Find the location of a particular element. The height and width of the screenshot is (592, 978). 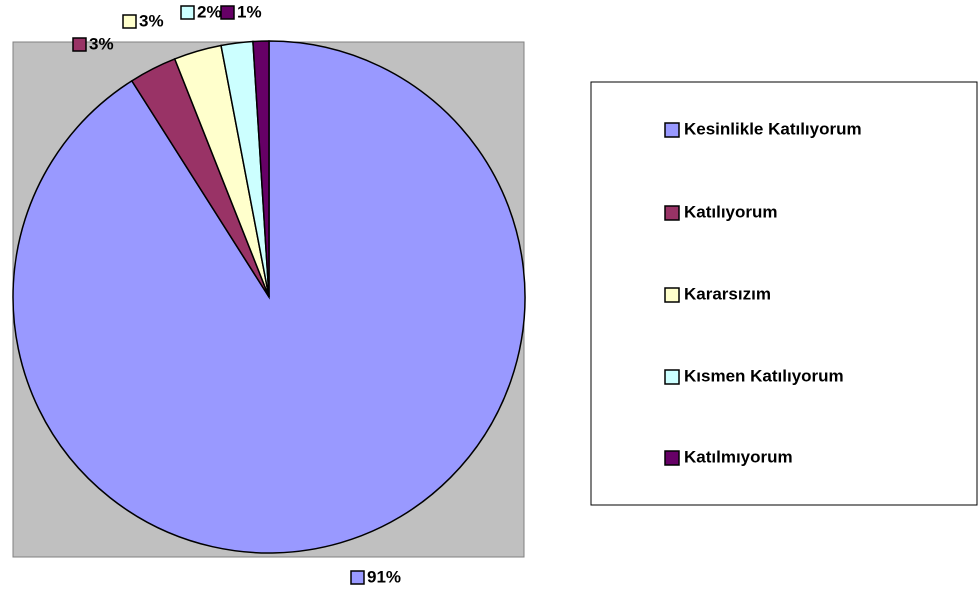

data-label: 2% is located at coordinates (209, 11).